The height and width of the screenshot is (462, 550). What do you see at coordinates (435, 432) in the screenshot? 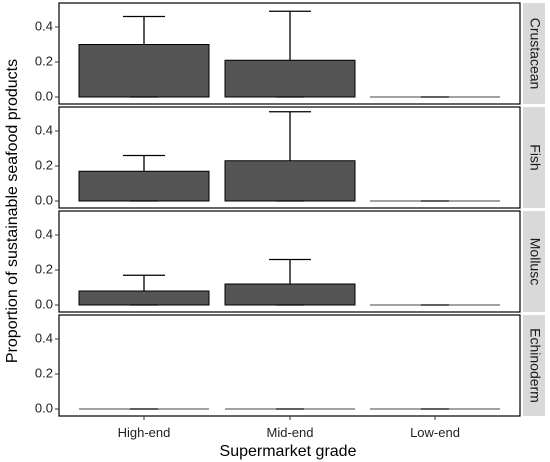
I see `x-tick-label: Low-end` at bounding box center [435, 432].